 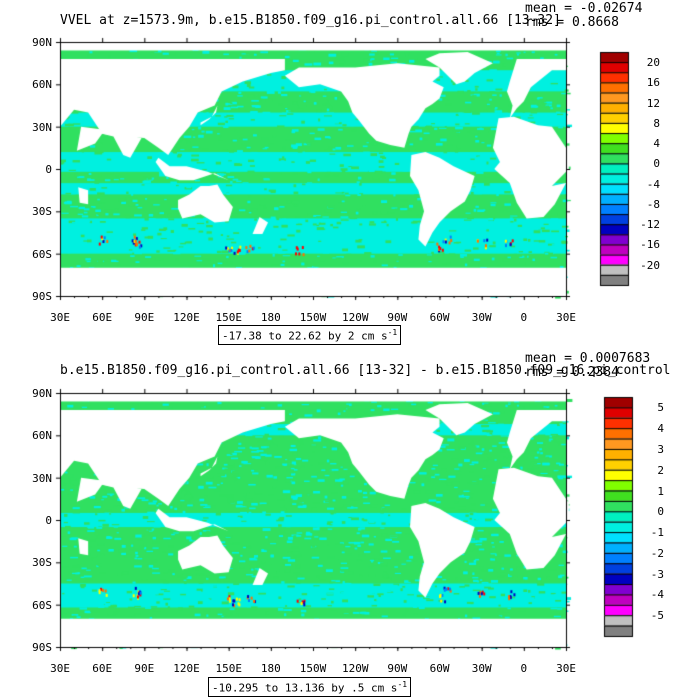 What do you see at coordinates (102, 668) in the screenshot?
I see `panel2-lon-tick: 60E` at bounding box center [102, 668].